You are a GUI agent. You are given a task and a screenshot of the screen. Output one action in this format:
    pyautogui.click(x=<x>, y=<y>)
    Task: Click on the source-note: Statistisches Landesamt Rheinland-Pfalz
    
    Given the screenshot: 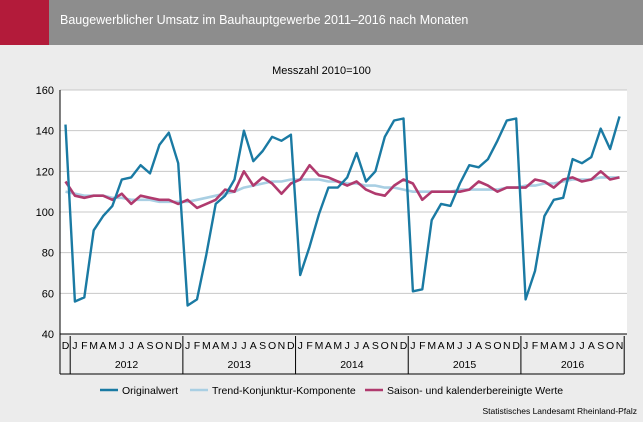 What is the action you would take?
    pyautogui.click(x=560, y=411)
    